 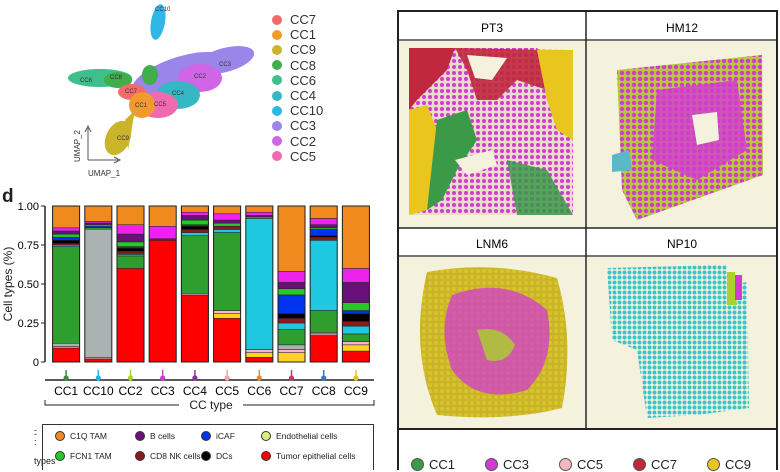 What do you see at coordinates (303, 20) in the screenshot?
I see `legend-label: CC7` at bounding box center [303, 20].